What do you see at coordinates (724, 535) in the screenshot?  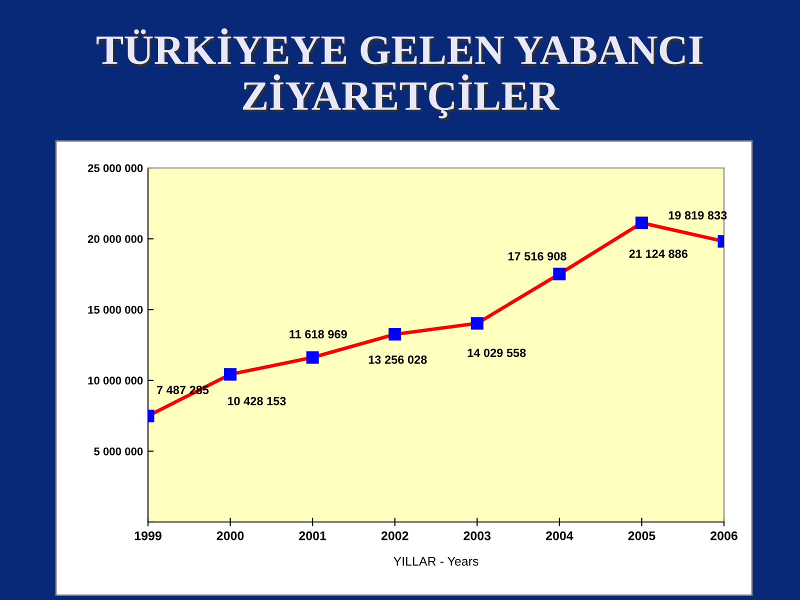 I see `x-tick-label: 2006` at bounding box center [724, 535].